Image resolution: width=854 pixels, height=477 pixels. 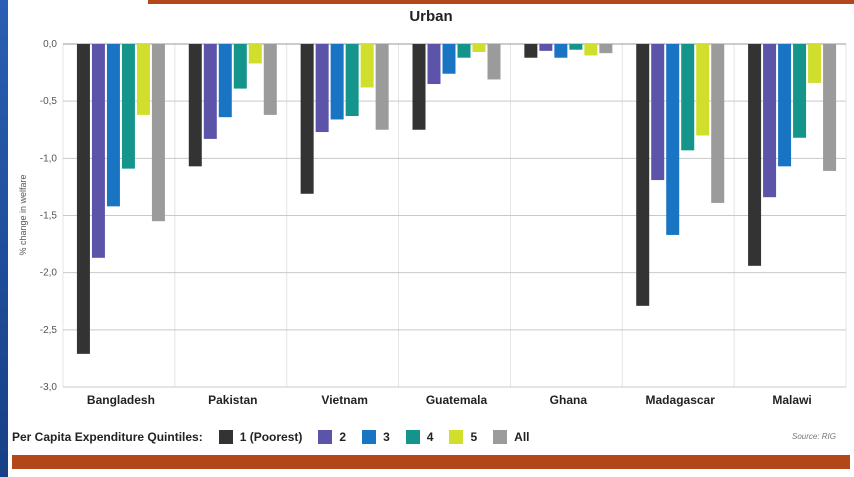 I want to click on bar-malawi-all, so click(x=830, y=107).